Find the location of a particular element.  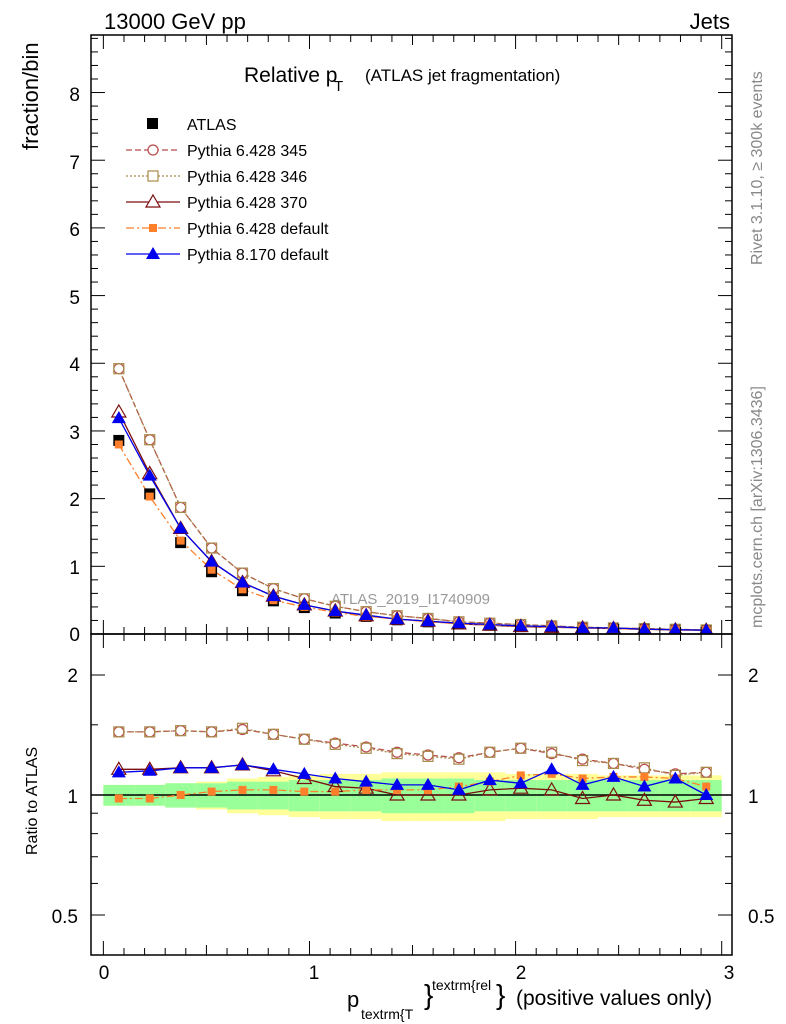

main-ytick-label-3: 3 is located at coordinates (74, 433).